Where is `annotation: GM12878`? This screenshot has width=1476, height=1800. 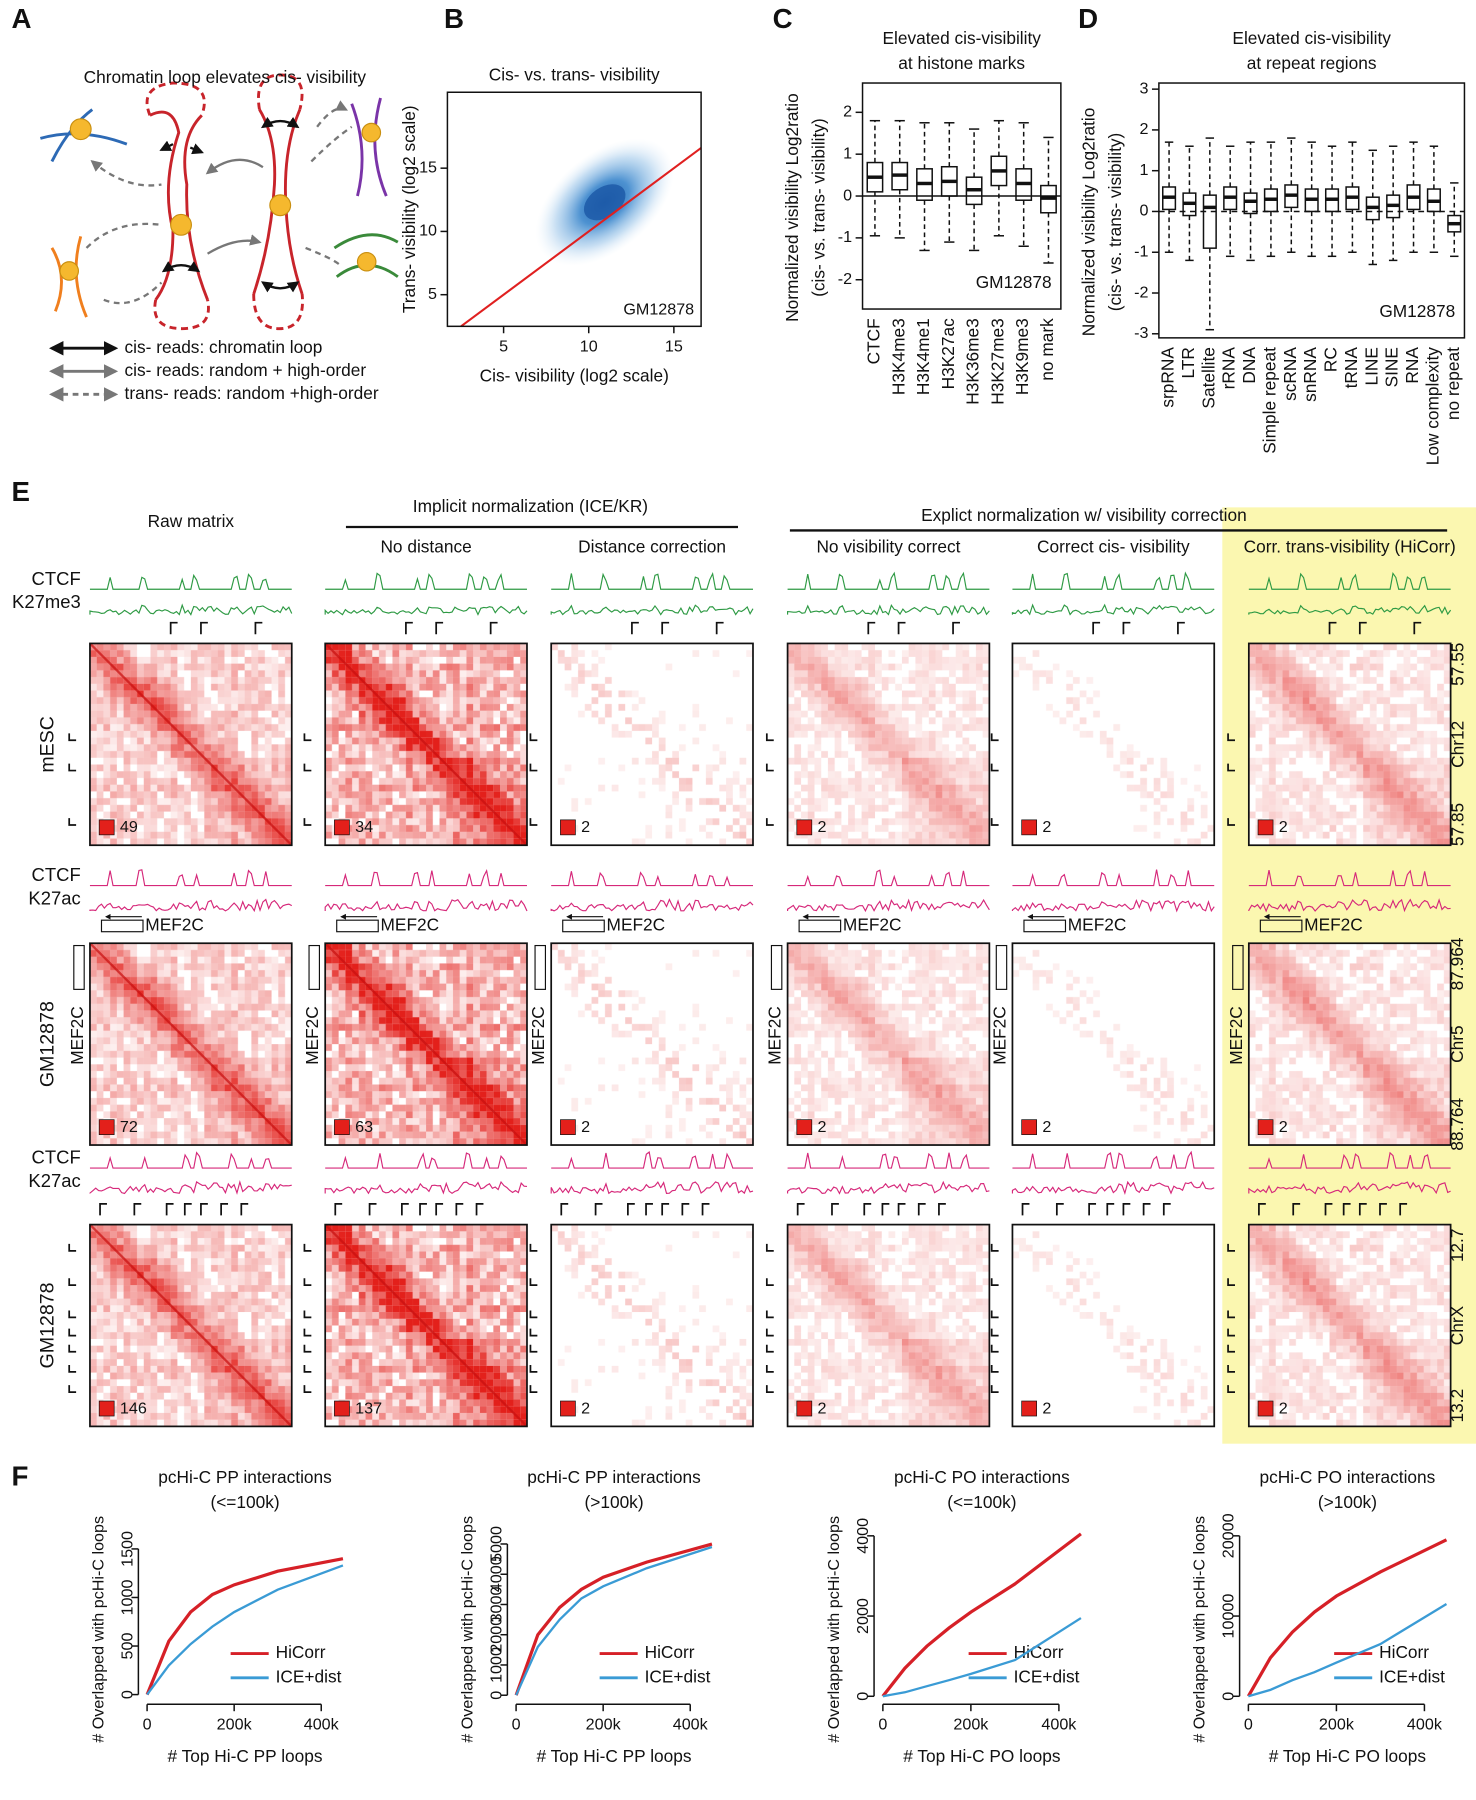 annotation: GM12878 is located at coordinates (1014, 282).